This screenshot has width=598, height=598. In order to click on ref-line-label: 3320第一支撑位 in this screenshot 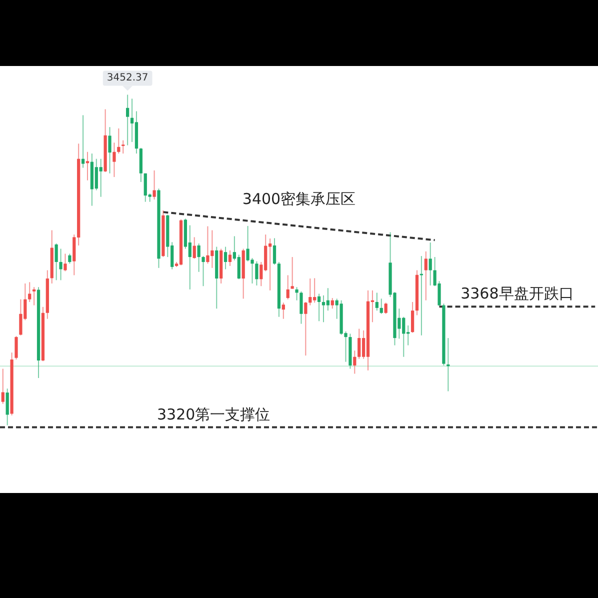, I will do `click(213, 414)`.